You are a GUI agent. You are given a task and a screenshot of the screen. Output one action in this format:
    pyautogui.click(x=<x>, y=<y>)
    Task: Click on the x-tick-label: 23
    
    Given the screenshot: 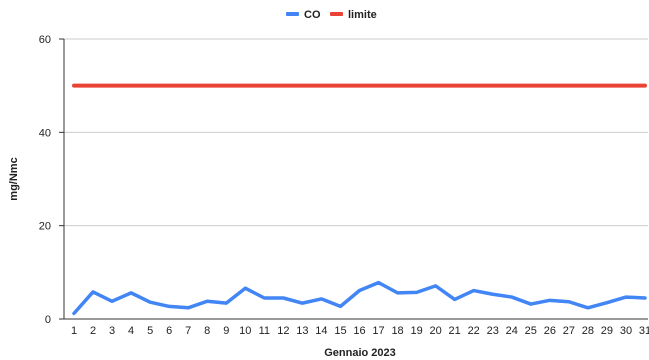 What is the action you would take?
    pyautogui.click(x=493, y=331)
    